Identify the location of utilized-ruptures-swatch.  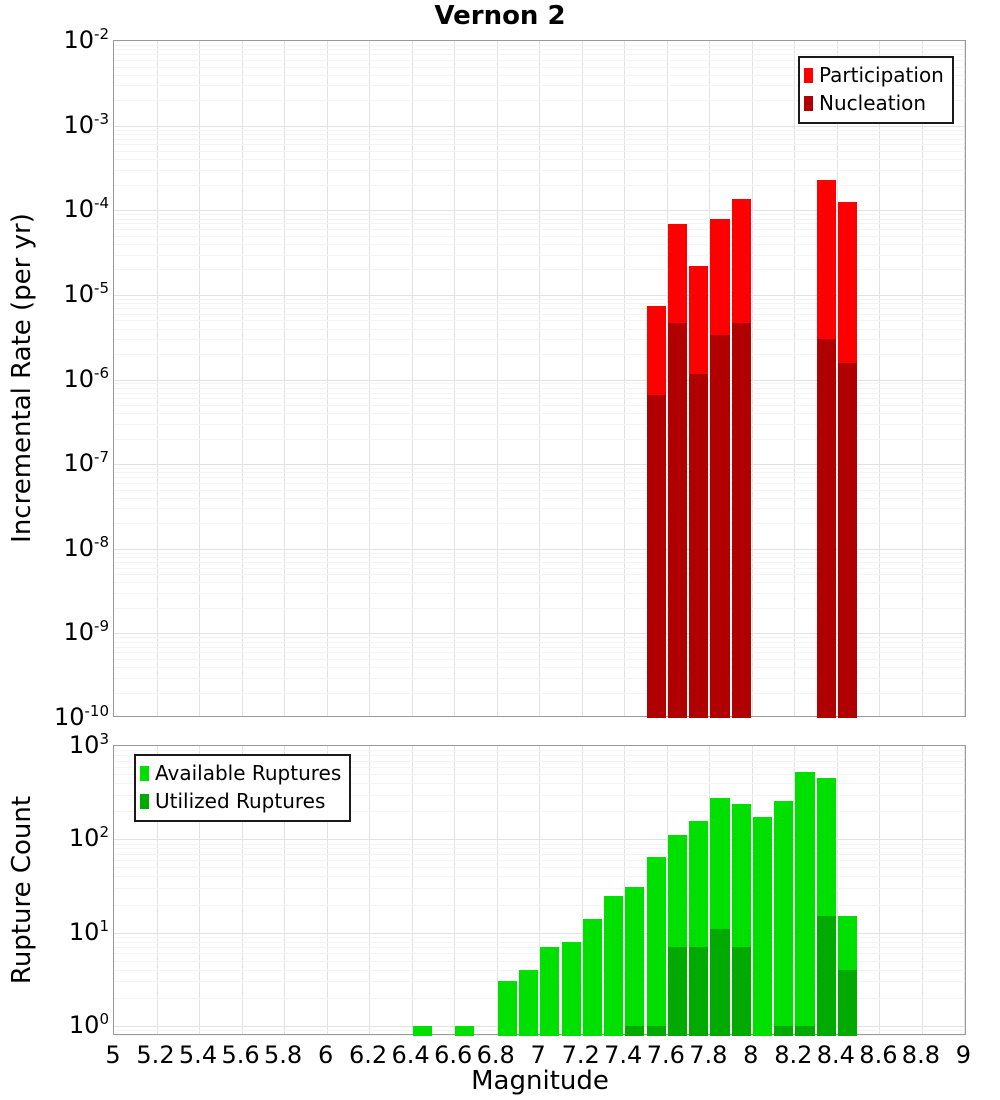
(144, 801).